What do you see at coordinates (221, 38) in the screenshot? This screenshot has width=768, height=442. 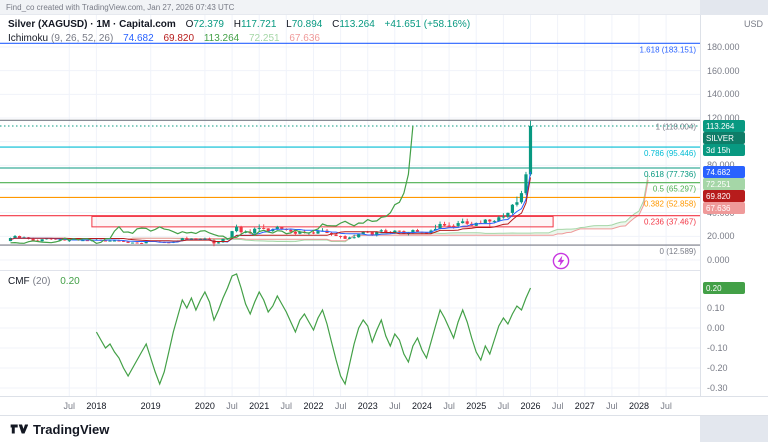 I see `ichimoku-value-chikou: 113.264` at bounding box center [221, 38].